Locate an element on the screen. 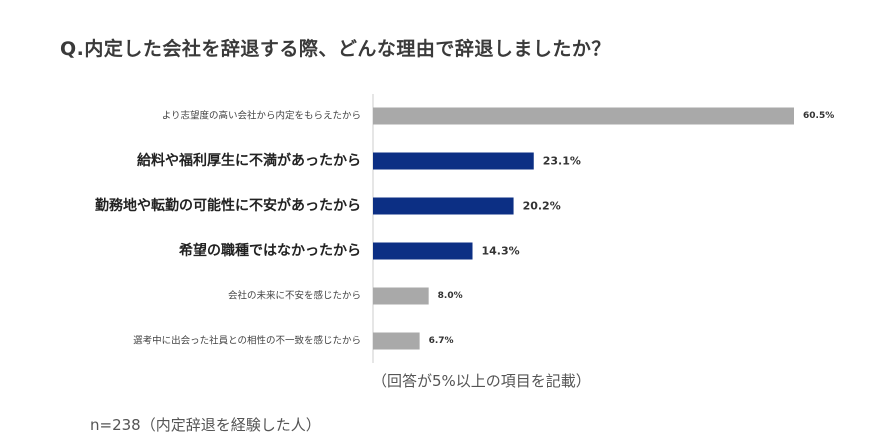  data-label: 23.1% is located at coordinates (562, 161).